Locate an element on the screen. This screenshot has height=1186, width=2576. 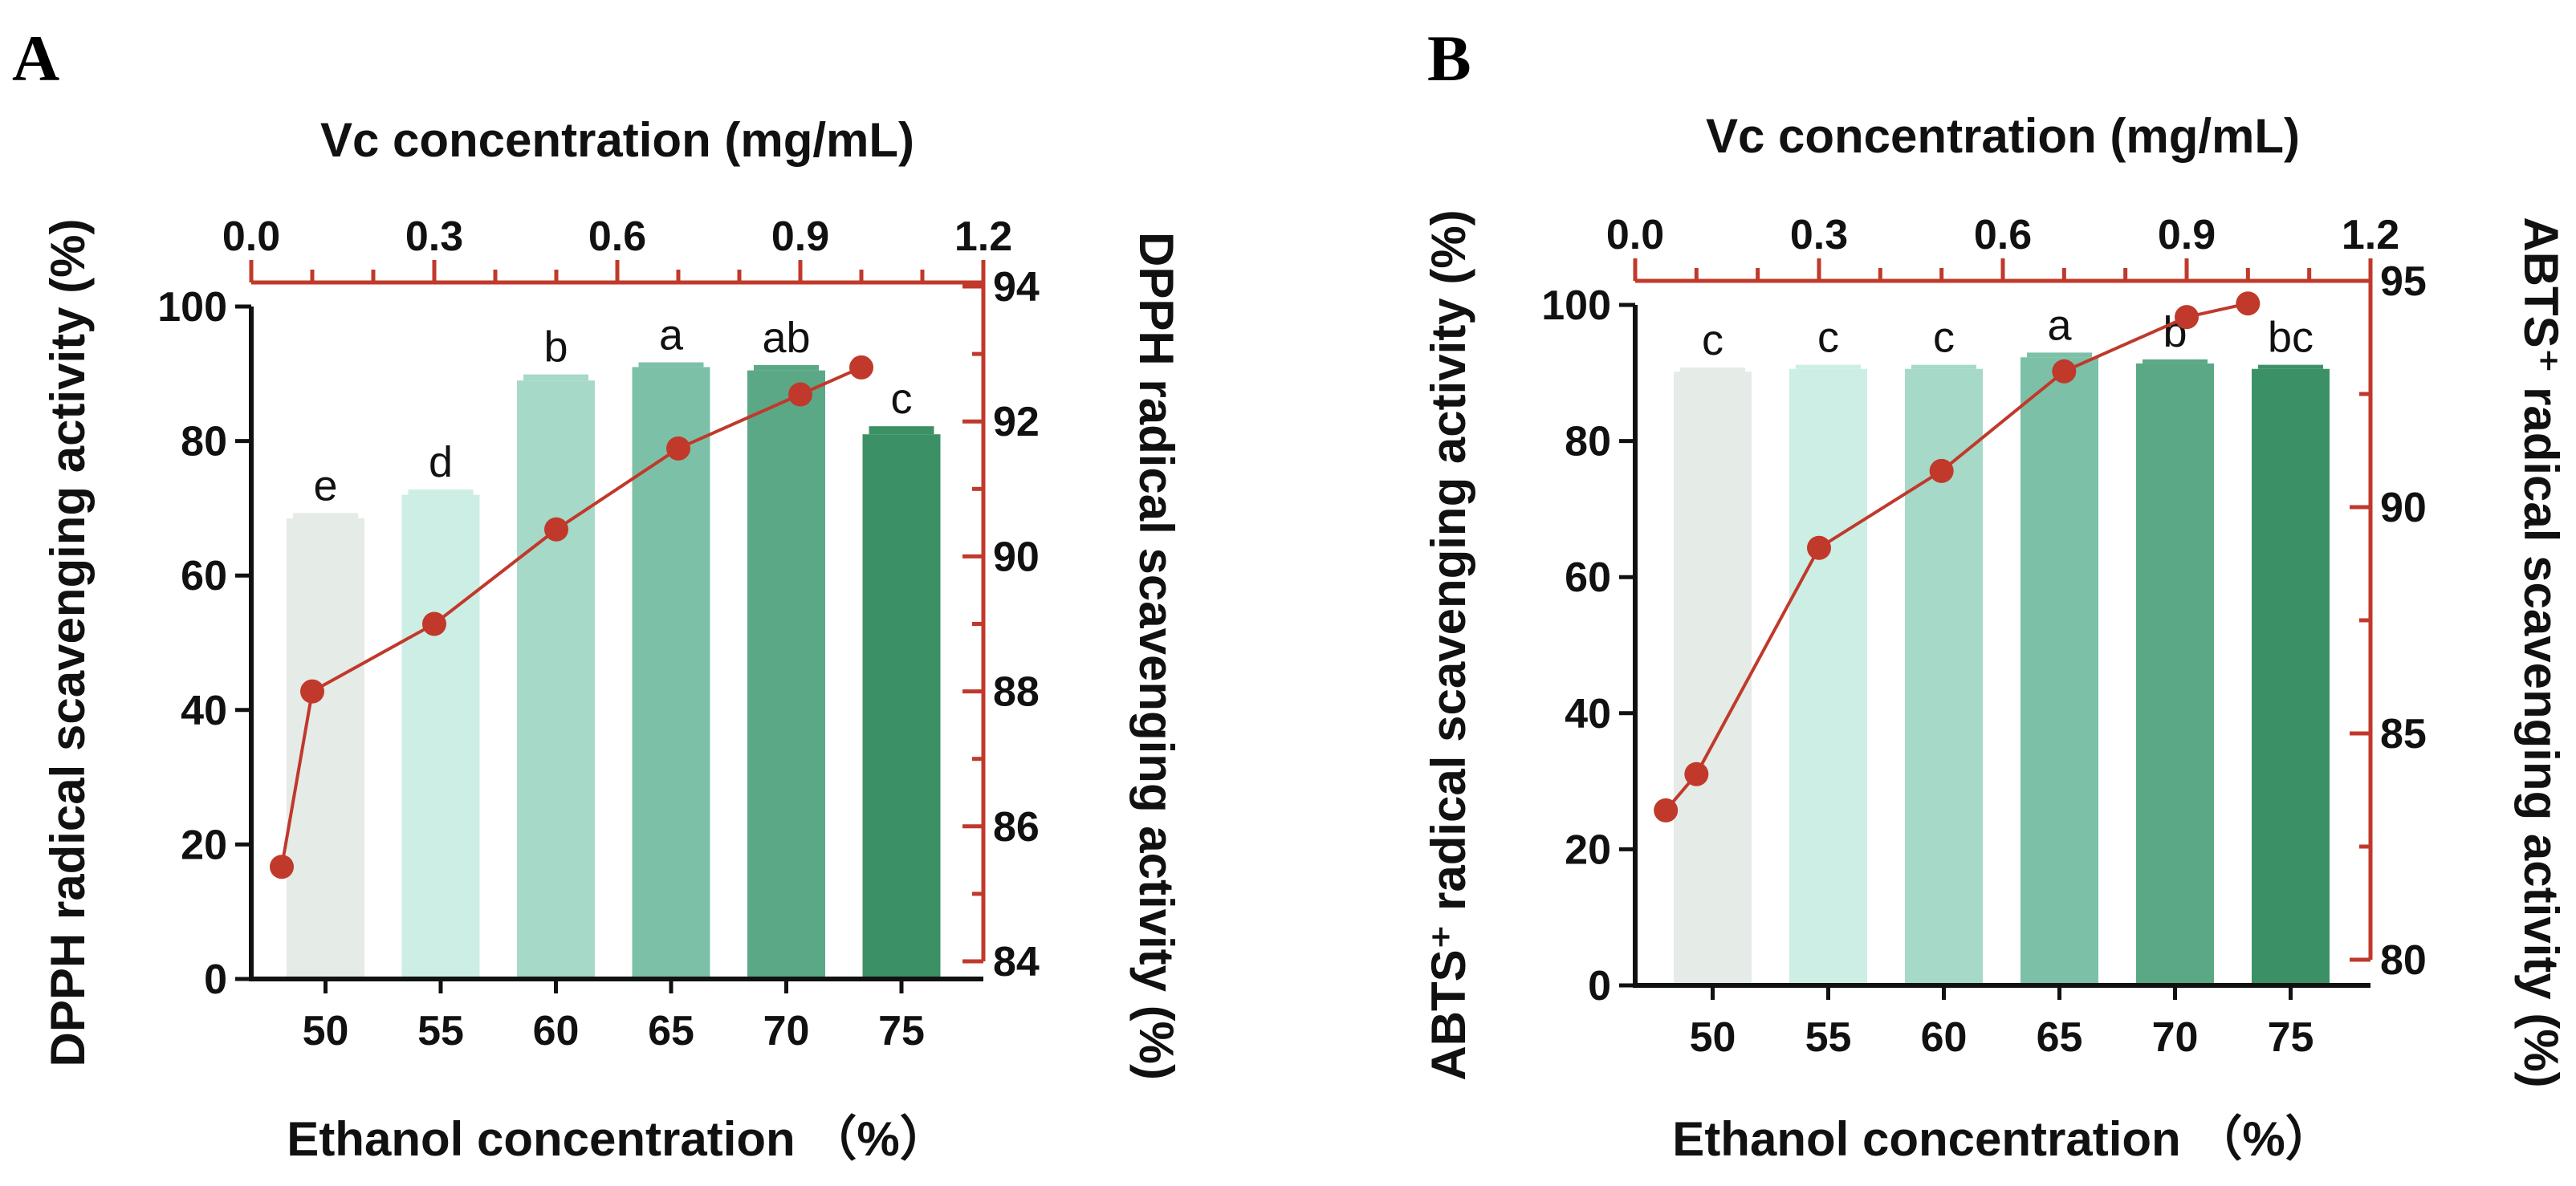
right-tick-label: 95 is located at coordinates (2403, 281).